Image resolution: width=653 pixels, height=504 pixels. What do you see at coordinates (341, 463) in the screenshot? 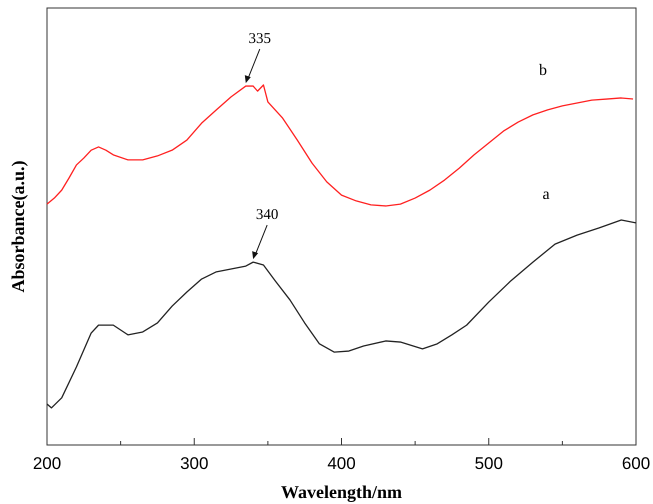
I see `x-tick-label: 400` at bounding box center [341, 463].